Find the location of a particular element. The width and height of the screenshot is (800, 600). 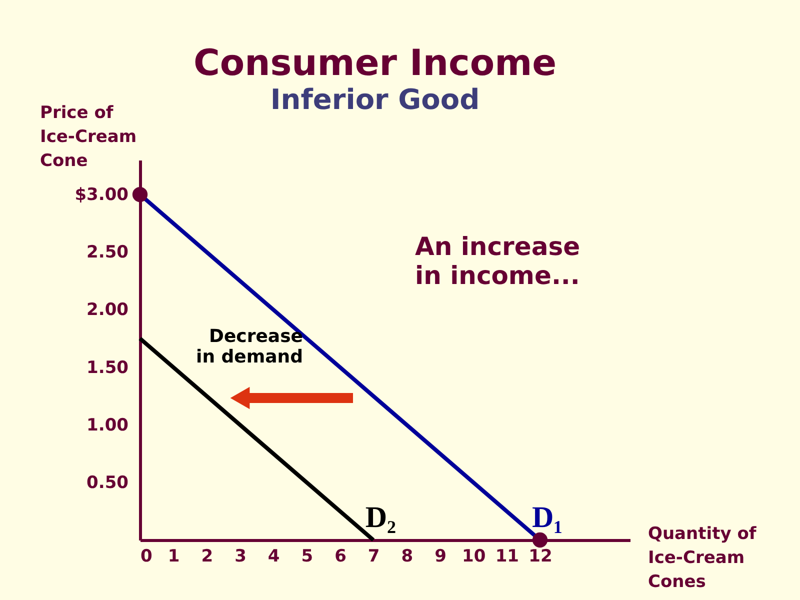

x-tick-label: 9 is located at coordinates (440, 556).